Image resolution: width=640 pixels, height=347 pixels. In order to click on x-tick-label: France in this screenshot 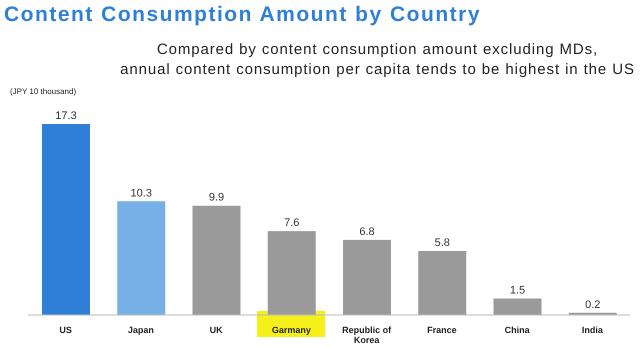, I will do `click(442, 330)`.